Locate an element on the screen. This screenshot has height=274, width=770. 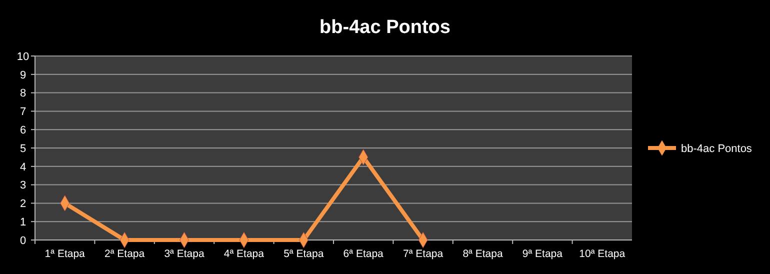
x-tick-label: 10ª Etapa is located at coordinates (602, 254).